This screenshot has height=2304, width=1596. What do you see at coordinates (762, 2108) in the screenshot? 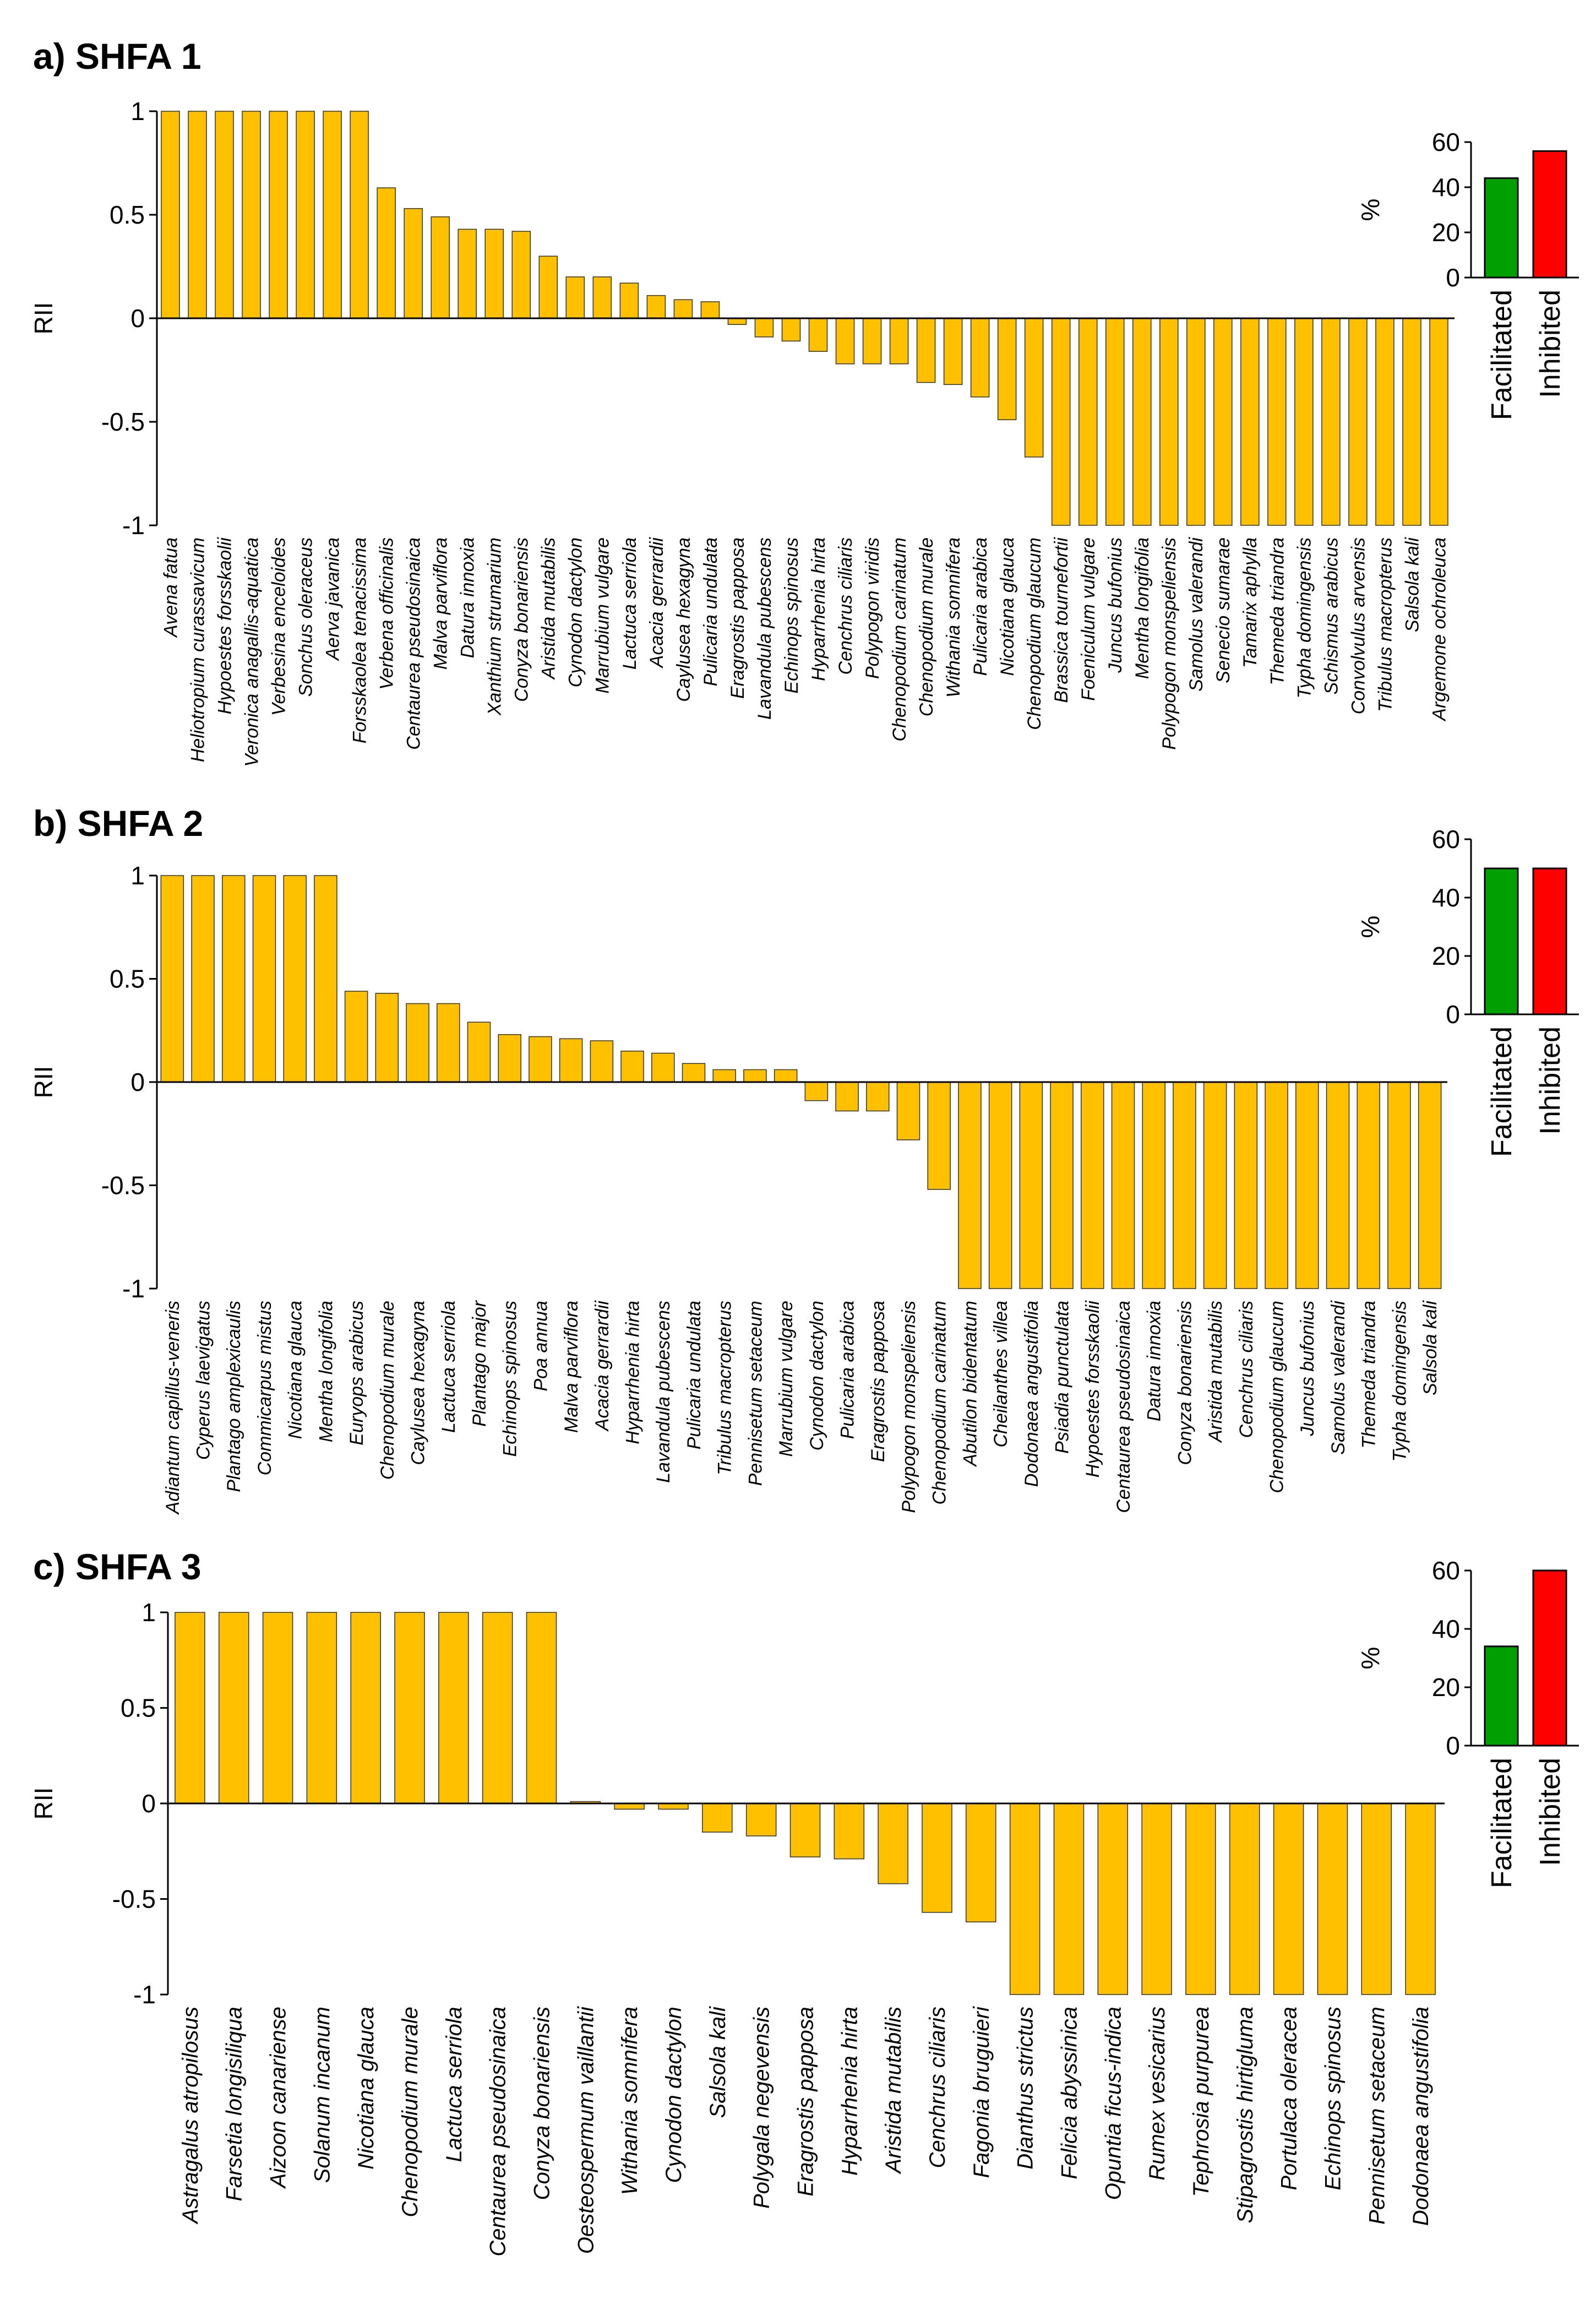
I see `category-label: Polygala negevensis` at bounding box center [762, 2108].